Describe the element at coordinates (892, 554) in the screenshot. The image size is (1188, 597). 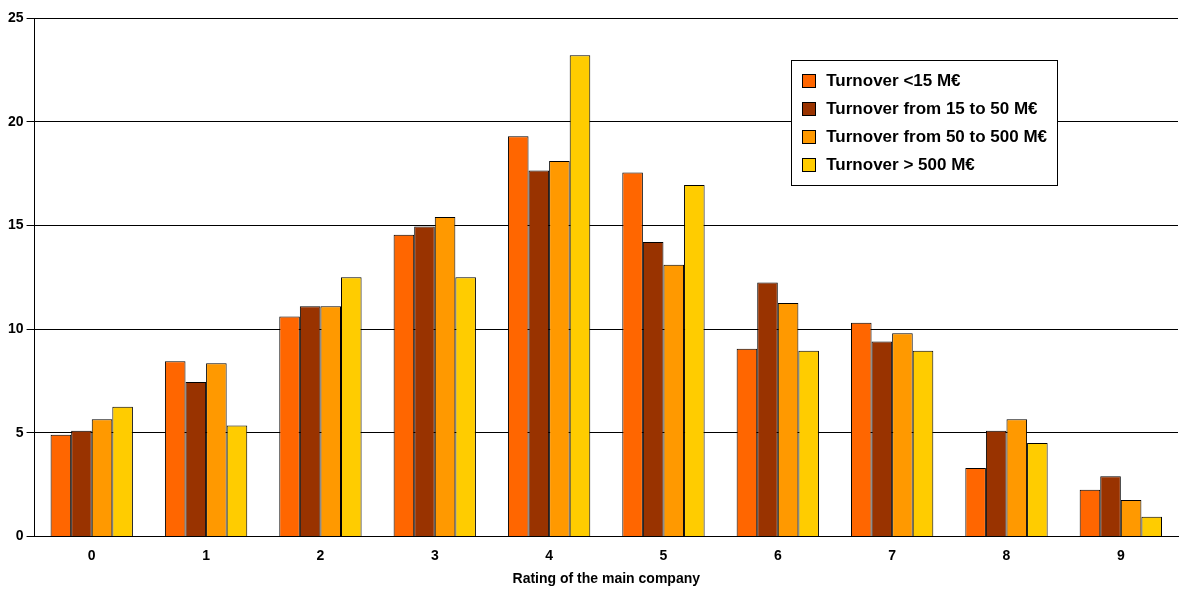
I see `x-tick-label: 7` at that location.